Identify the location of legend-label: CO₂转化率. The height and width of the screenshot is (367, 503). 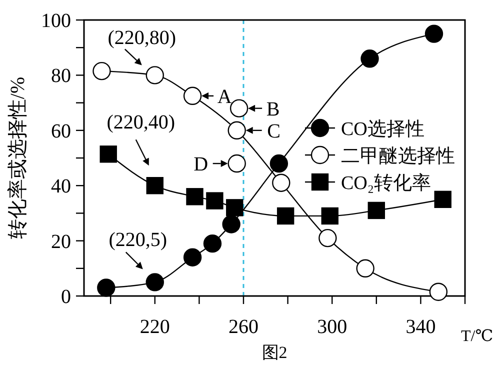
(386, 183).